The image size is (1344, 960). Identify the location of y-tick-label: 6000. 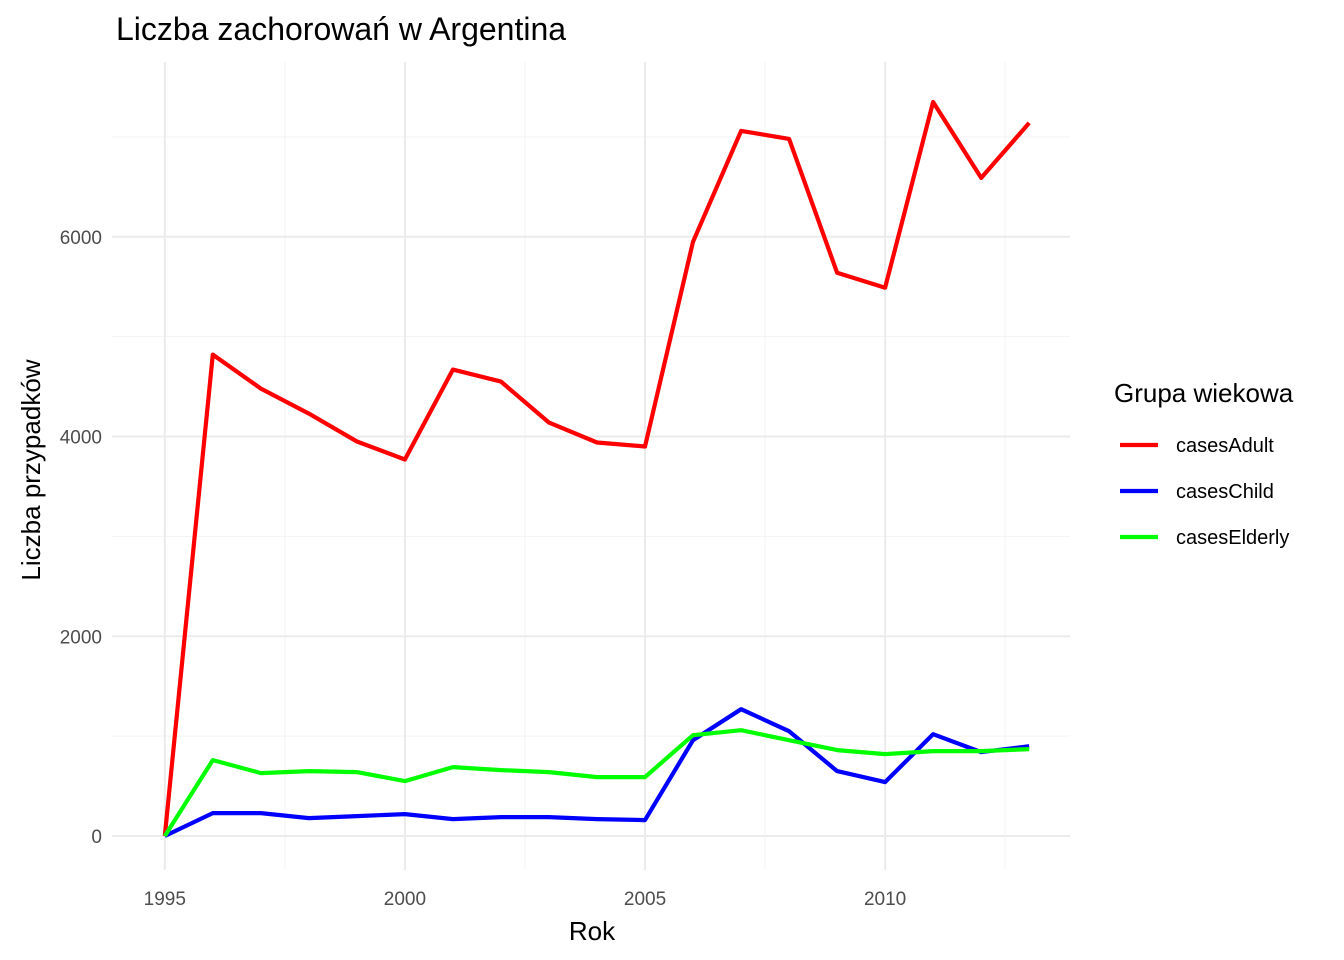
(81, 238).